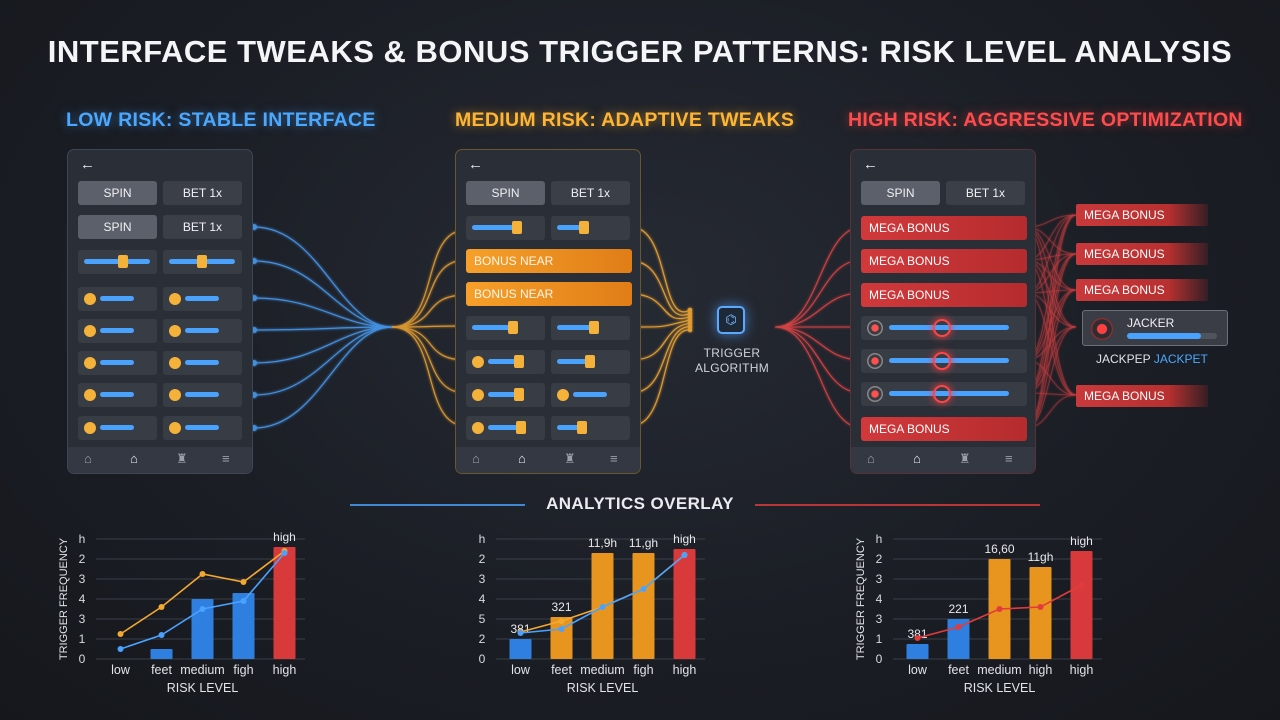  Describe the element at coordinates (482, 619) in the screenshot. I see `y-tick-label: 5` at that location.